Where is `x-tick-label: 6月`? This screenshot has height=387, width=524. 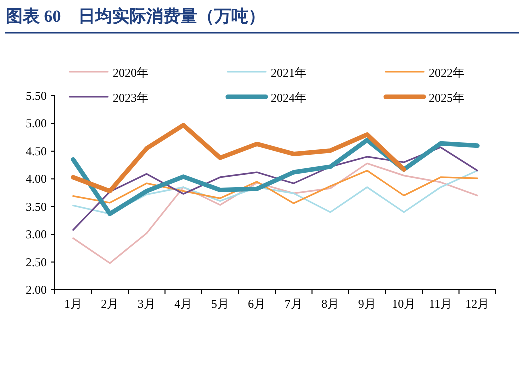
x-tick-label: 6月 is located at coordinates (257, 304).